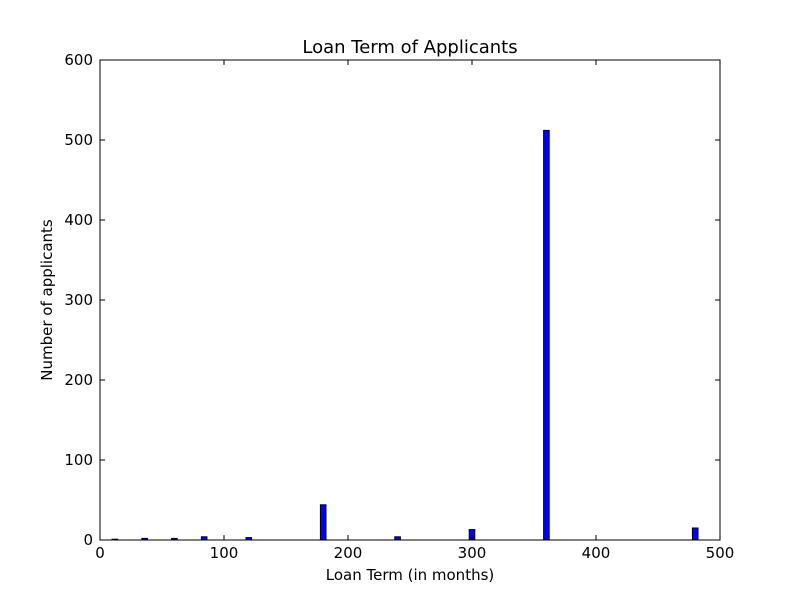 Image resolution: width=800 pixels, height=600 pixels. What do you see at coordinates (414, 553) in the screenshot?
I see `x-tick-labels: 0 100 200 300 400 500` at bounding box center [414, 553].